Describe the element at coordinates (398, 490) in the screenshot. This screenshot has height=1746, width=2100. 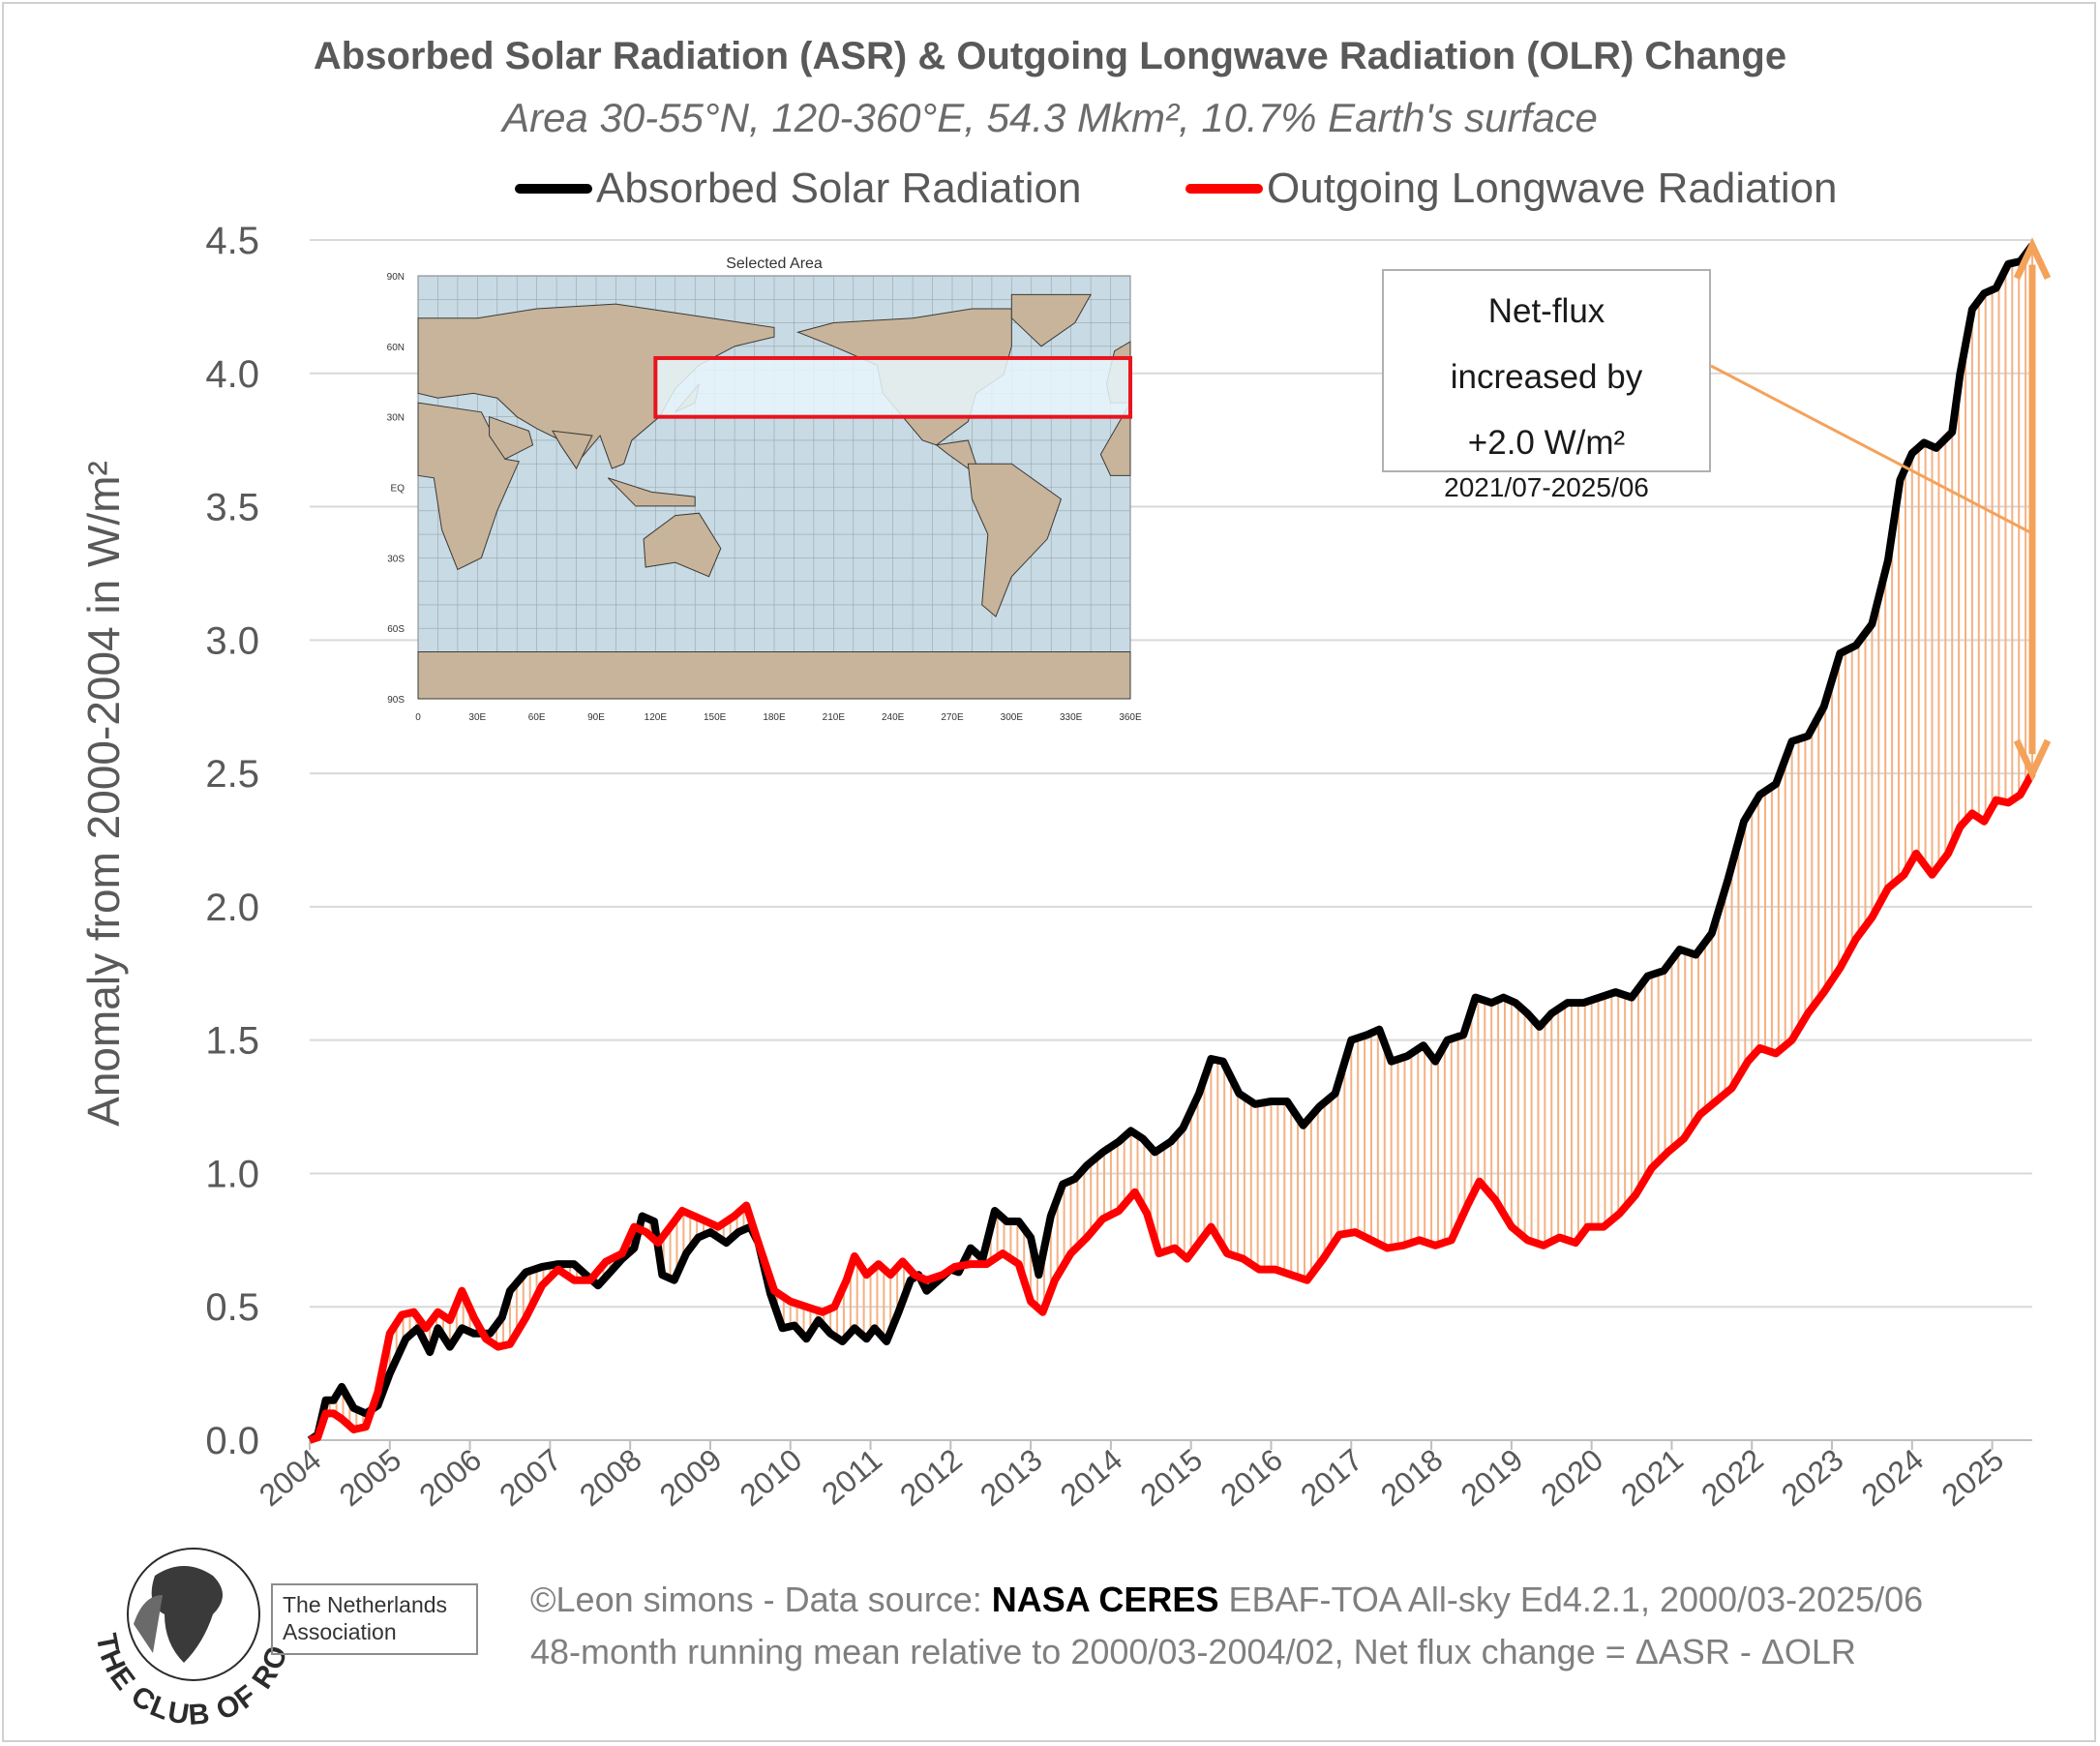
I see `map-lat-label: EQ` at that location.